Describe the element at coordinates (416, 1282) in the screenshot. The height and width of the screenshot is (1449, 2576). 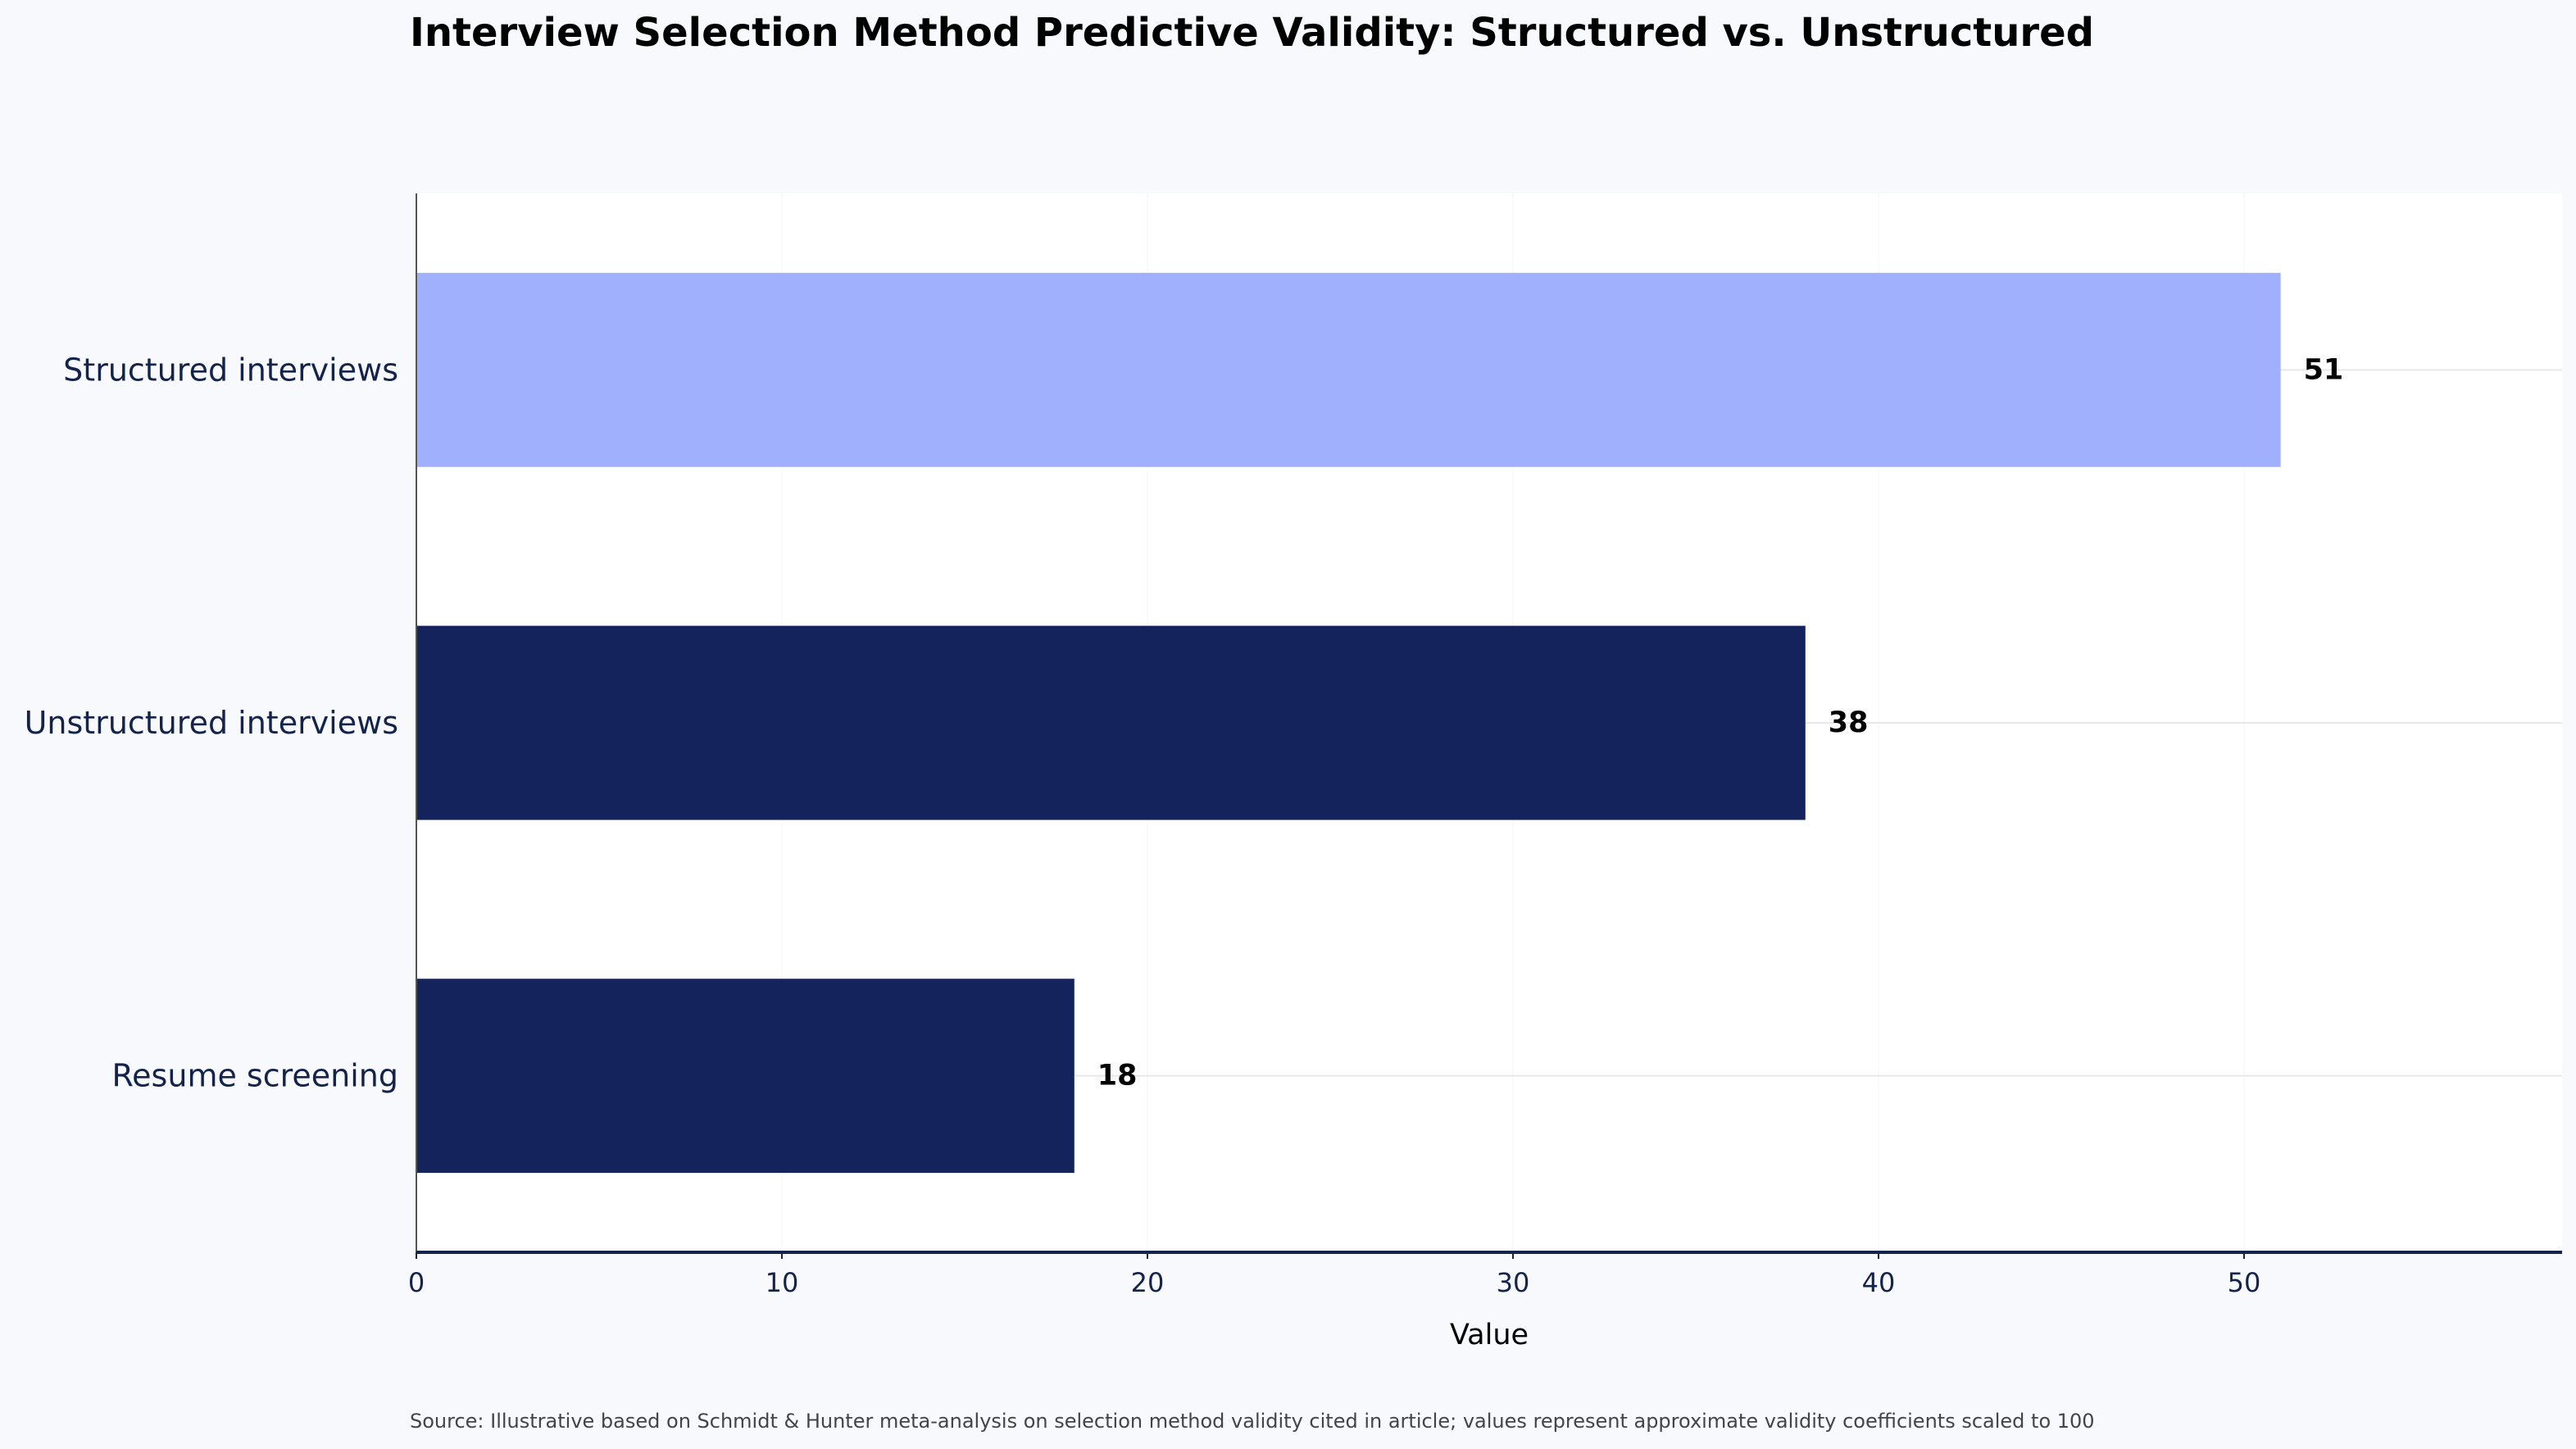
I see `x-tick-label: 0` at that location.